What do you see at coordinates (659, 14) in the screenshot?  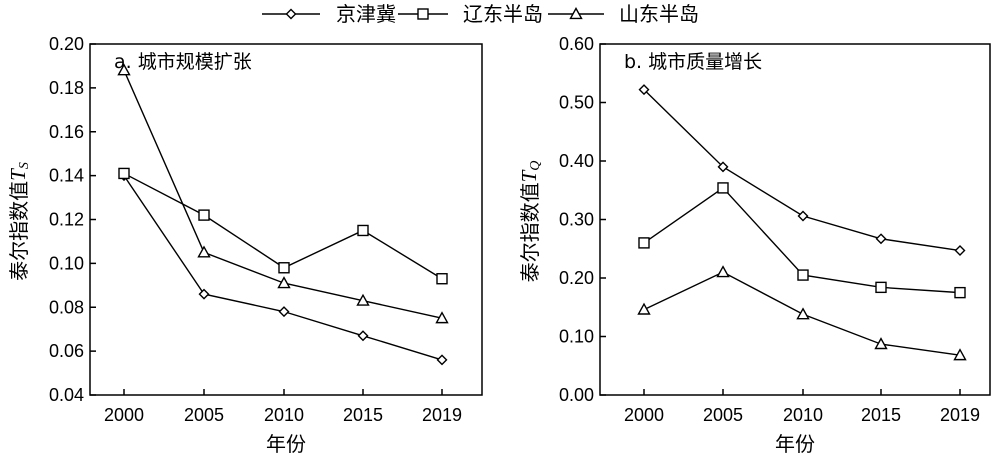 I see `legend-label-2: 山东半岛` at bounding box center [659, 14].